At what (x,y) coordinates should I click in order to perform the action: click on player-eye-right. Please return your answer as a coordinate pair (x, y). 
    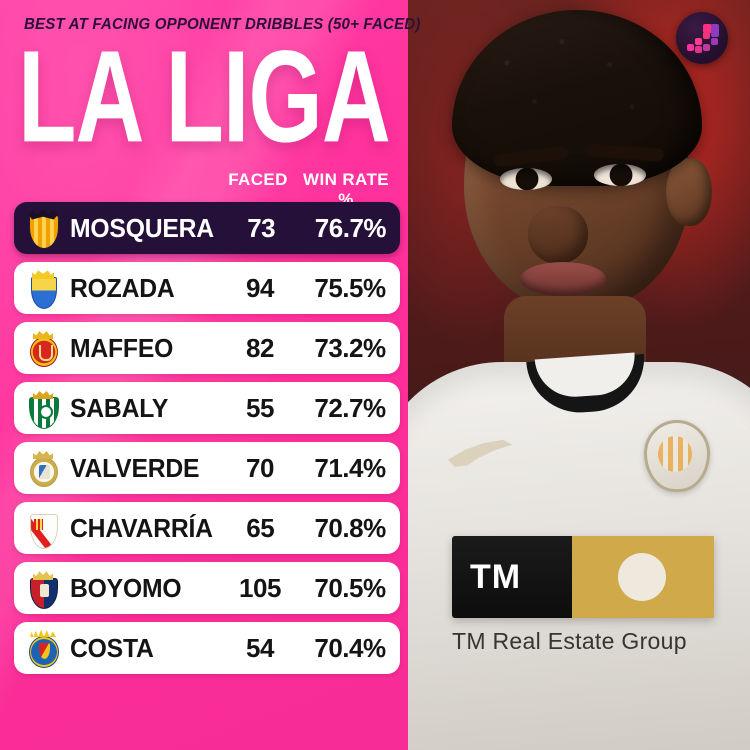
    Looking at the image, I should click on (620, 175).